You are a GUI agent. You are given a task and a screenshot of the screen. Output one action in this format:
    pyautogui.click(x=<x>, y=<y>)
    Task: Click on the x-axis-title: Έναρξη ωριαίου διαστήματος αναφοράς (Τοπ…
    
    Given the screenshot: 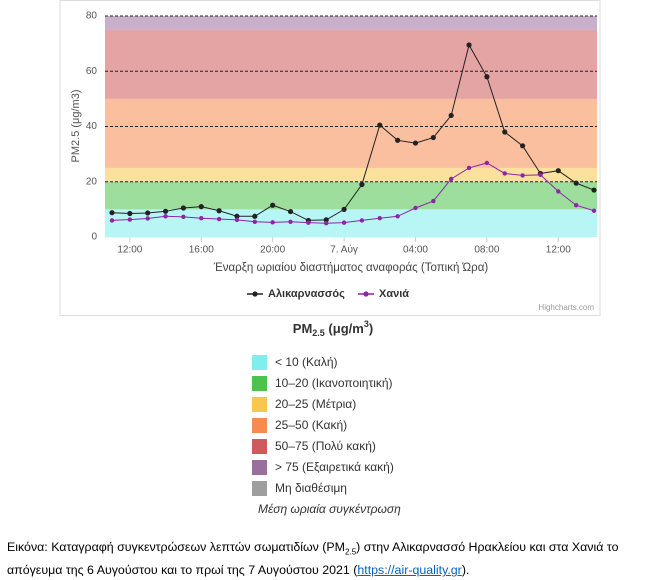 What is the action you would take?
    pyautogui.click(x=351, y=268)
    